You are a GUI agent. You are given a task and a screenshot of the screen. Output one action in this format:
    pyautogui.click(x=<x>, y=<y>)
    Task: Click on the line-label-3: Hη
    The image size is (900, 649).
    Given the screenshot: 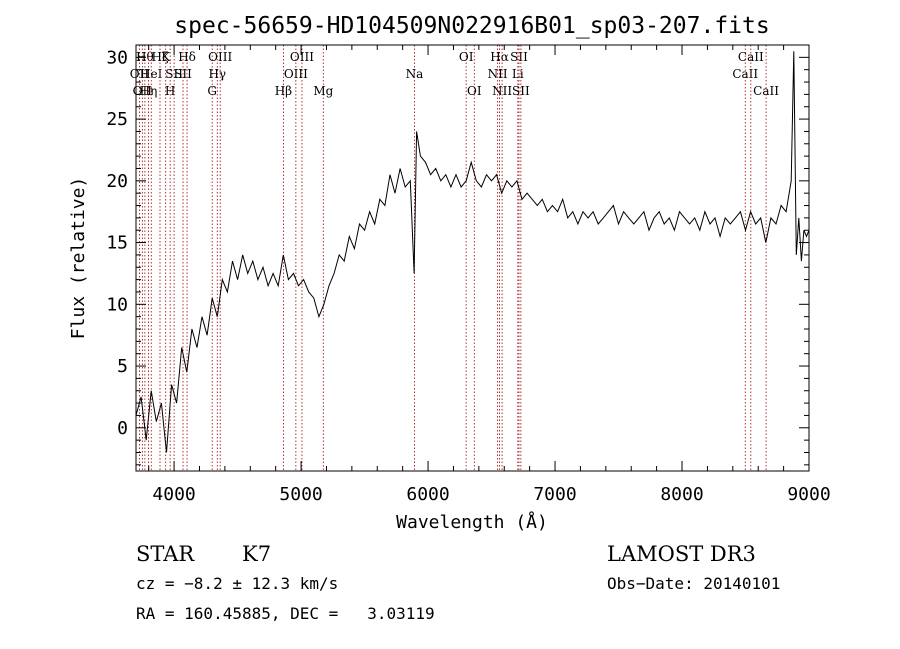 What is the action you would take?
    pyautogui.click(x=149, y=91)
    